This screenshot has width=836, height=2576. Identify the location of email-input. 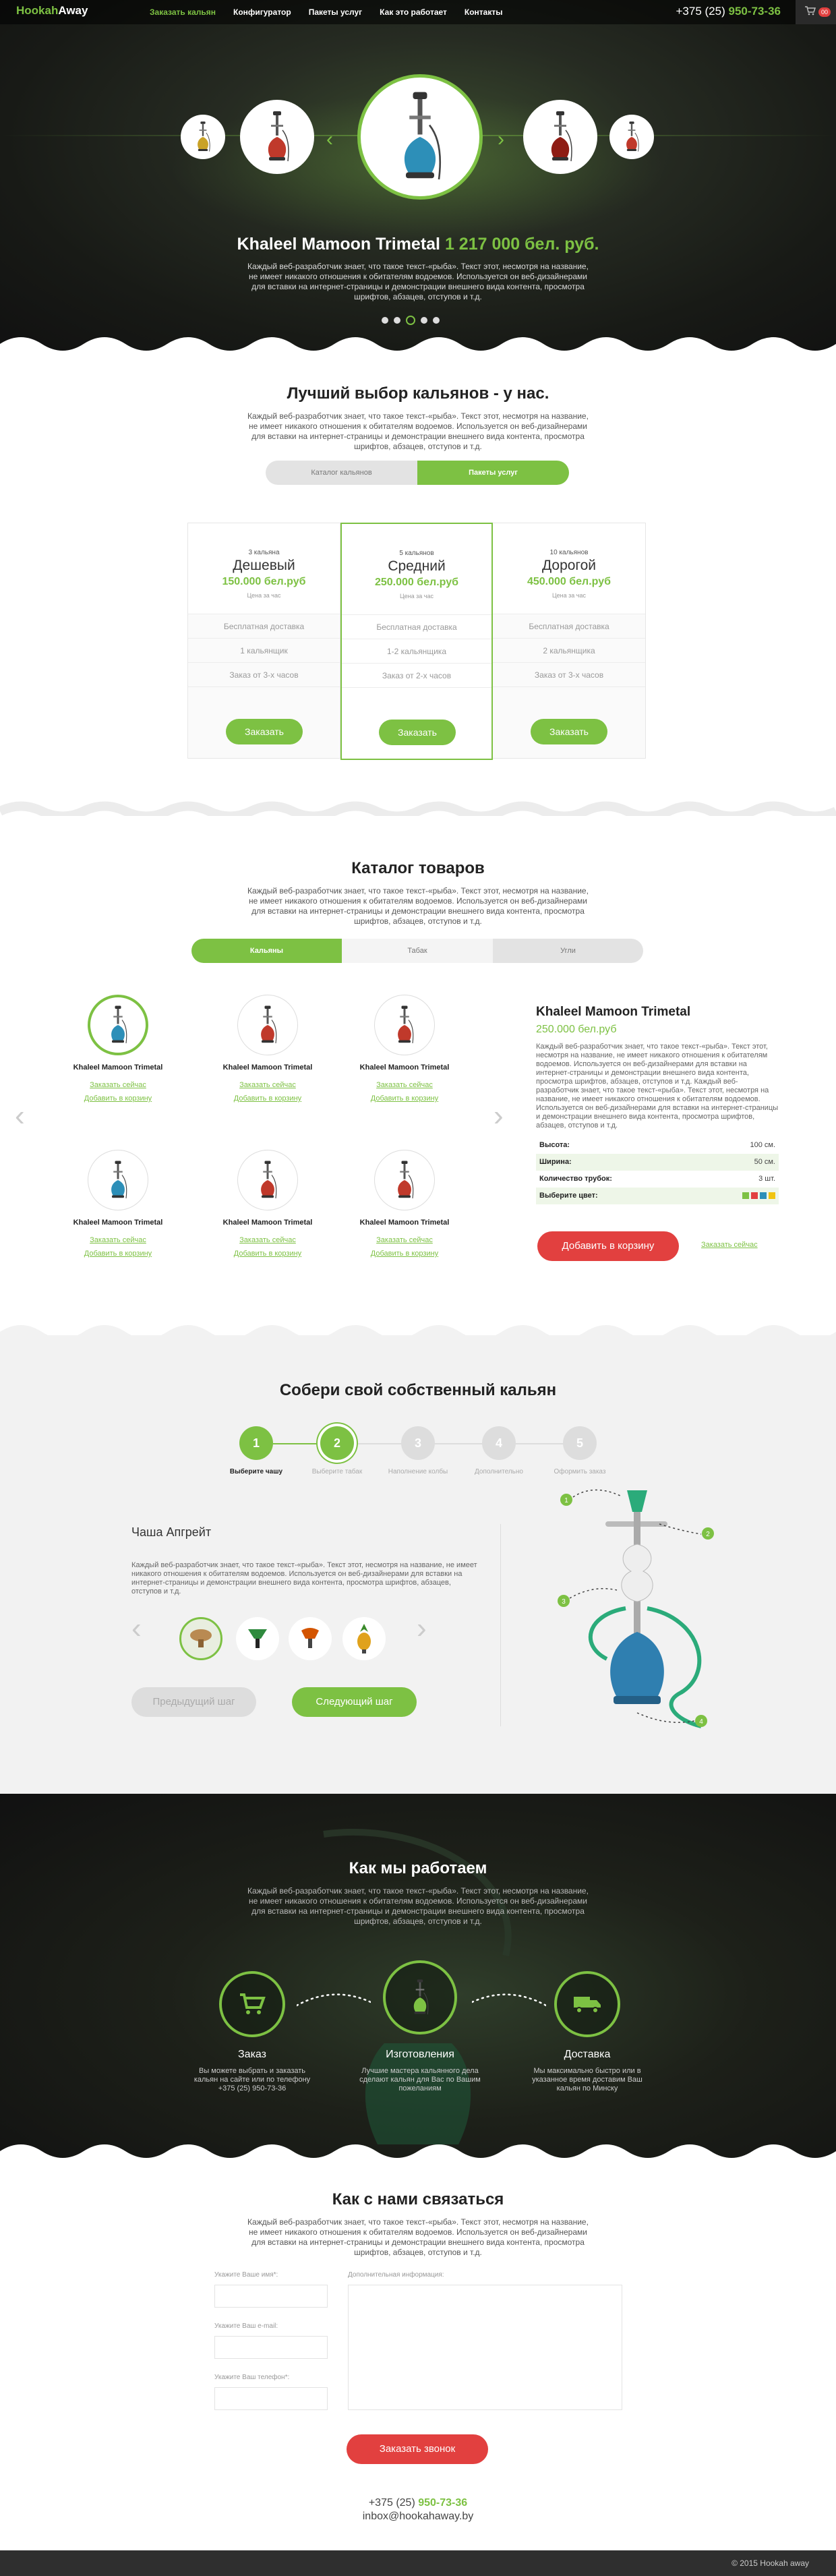
(271, 2347).